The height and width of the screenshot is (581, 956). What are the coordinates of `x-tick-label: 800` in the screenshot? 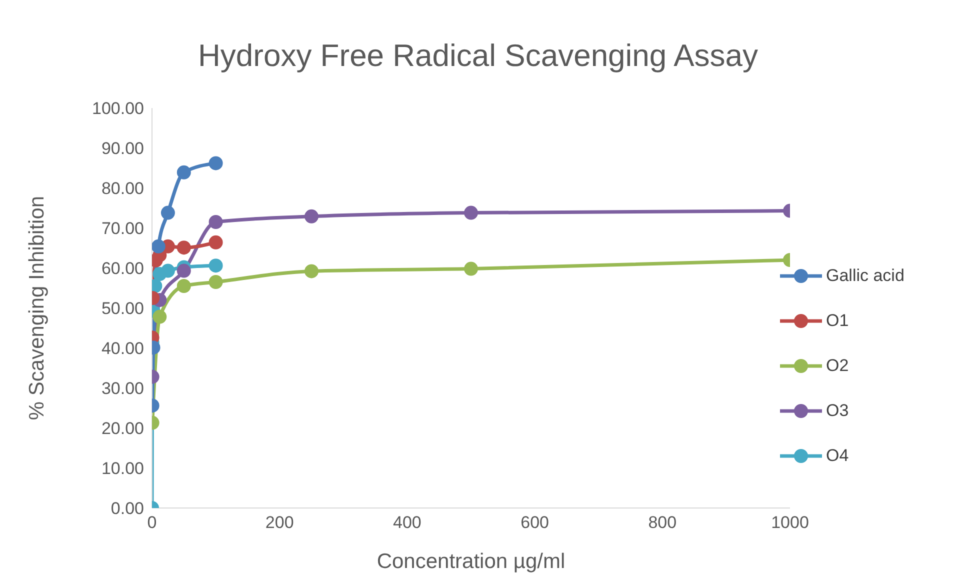 It's located at (662, 522).